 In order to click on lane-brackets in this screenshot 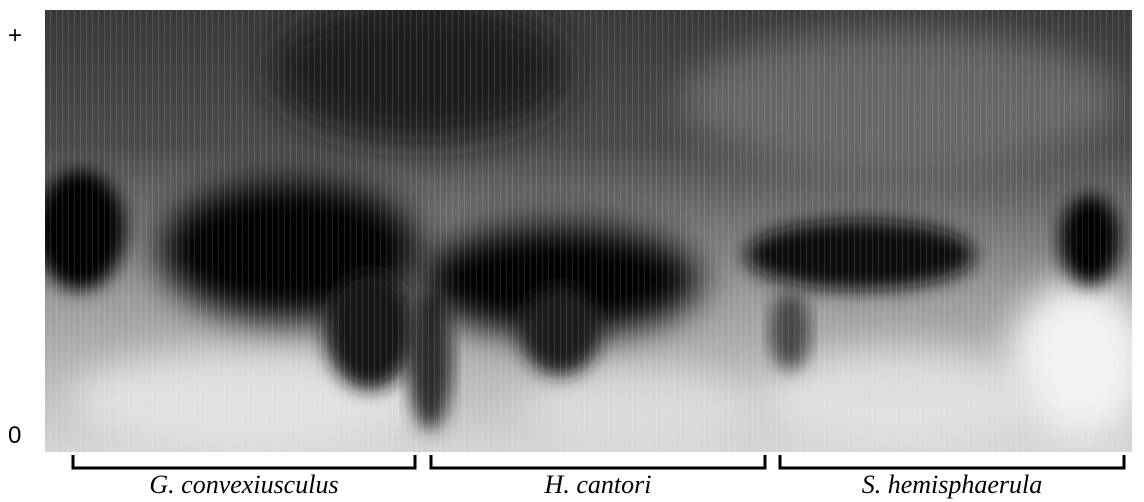, I will do `click(598, 462)`.